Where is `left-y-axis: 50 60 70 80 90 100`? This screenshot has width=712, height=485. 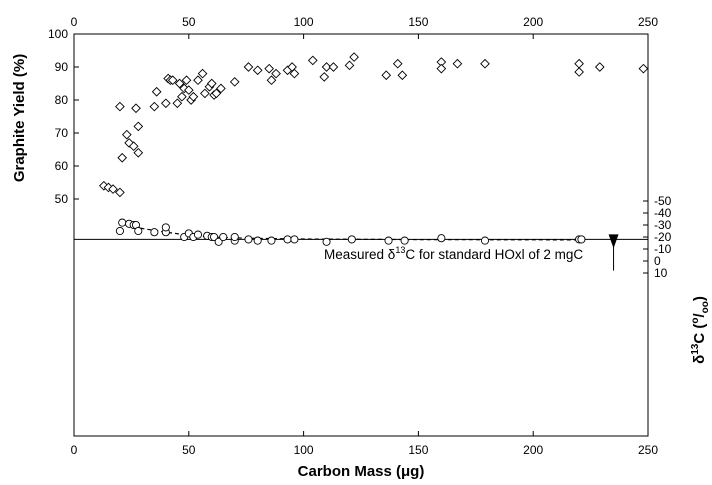
left-y-axis: 50 60 70 80 90 100 is located at coordinates (63, 116).